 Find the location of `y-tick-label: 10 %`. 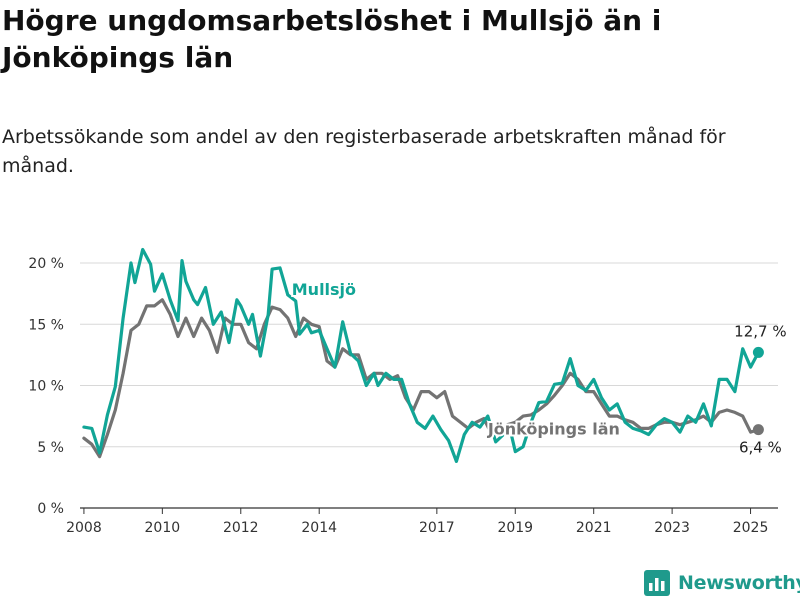

y-tick-label: 10 % is located at coordinates (46, 387).